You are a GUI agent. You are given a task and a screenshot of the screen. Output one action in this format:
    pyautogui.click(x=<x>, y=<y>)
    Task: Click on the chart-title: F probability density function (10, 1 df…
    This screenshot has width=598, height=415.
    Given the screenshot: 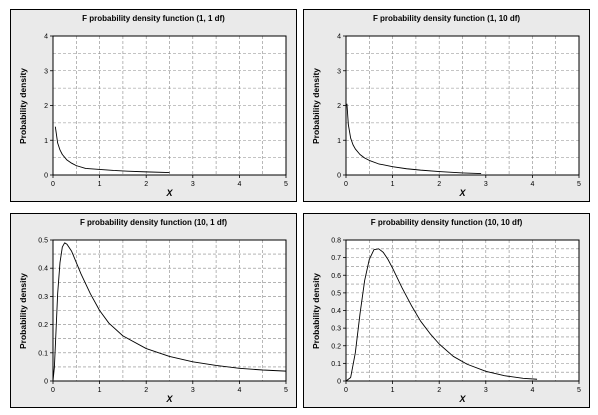 What is the action you would take?
    pyautogui.click(x=153, y=222)
    